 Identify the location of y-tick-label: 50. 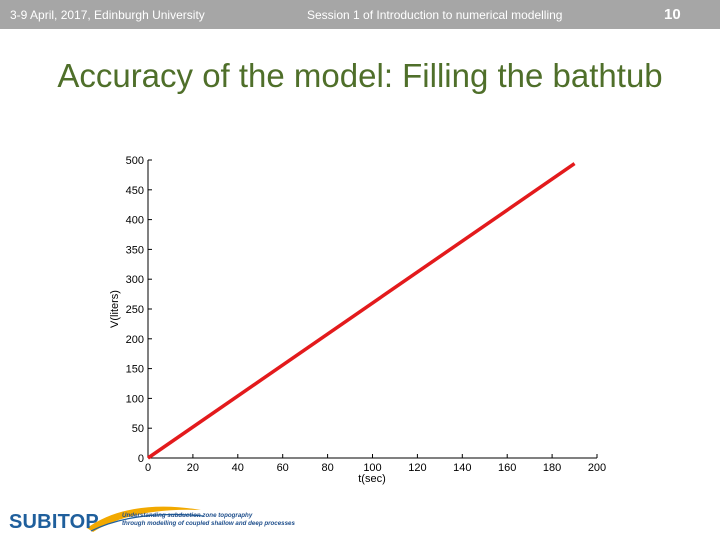
(138, 429).